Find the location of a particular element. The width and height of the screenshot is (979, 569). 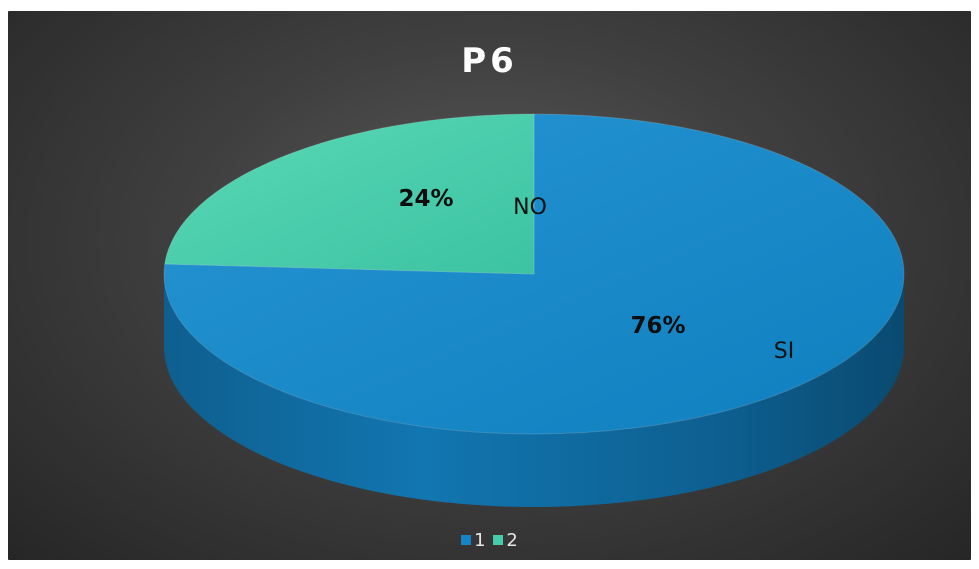

data-label-1: 76% is located at coordinates (657, 326).